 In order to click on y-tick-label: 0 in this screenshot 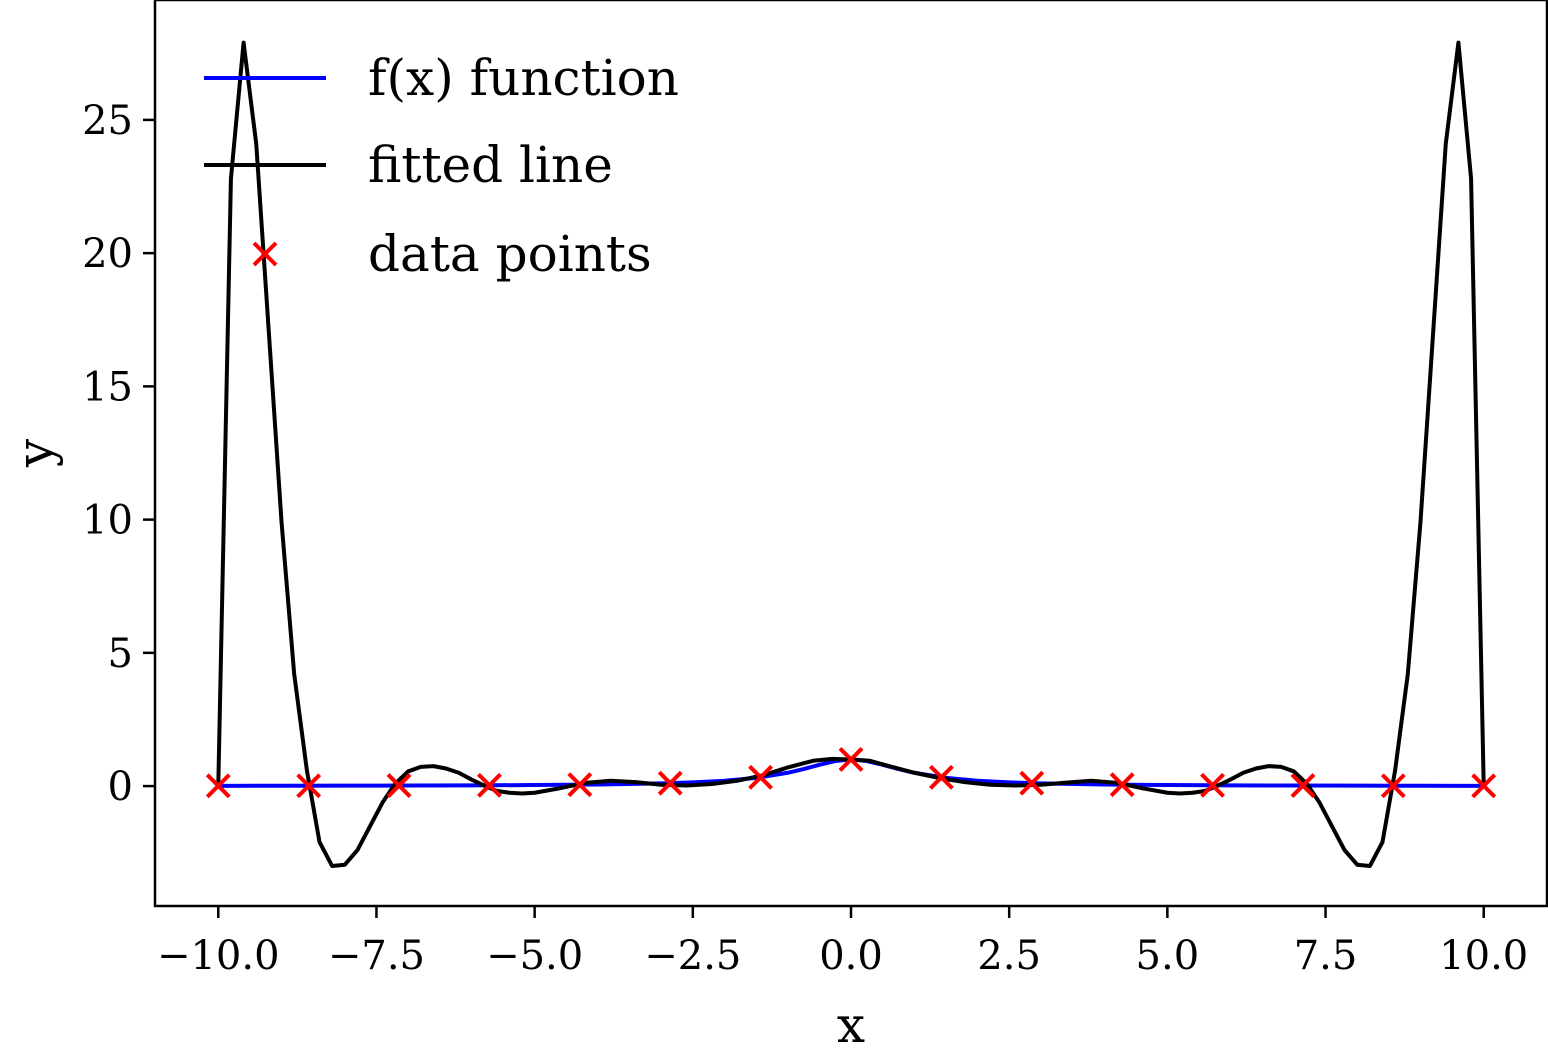, I will do `click(120, 787)`.